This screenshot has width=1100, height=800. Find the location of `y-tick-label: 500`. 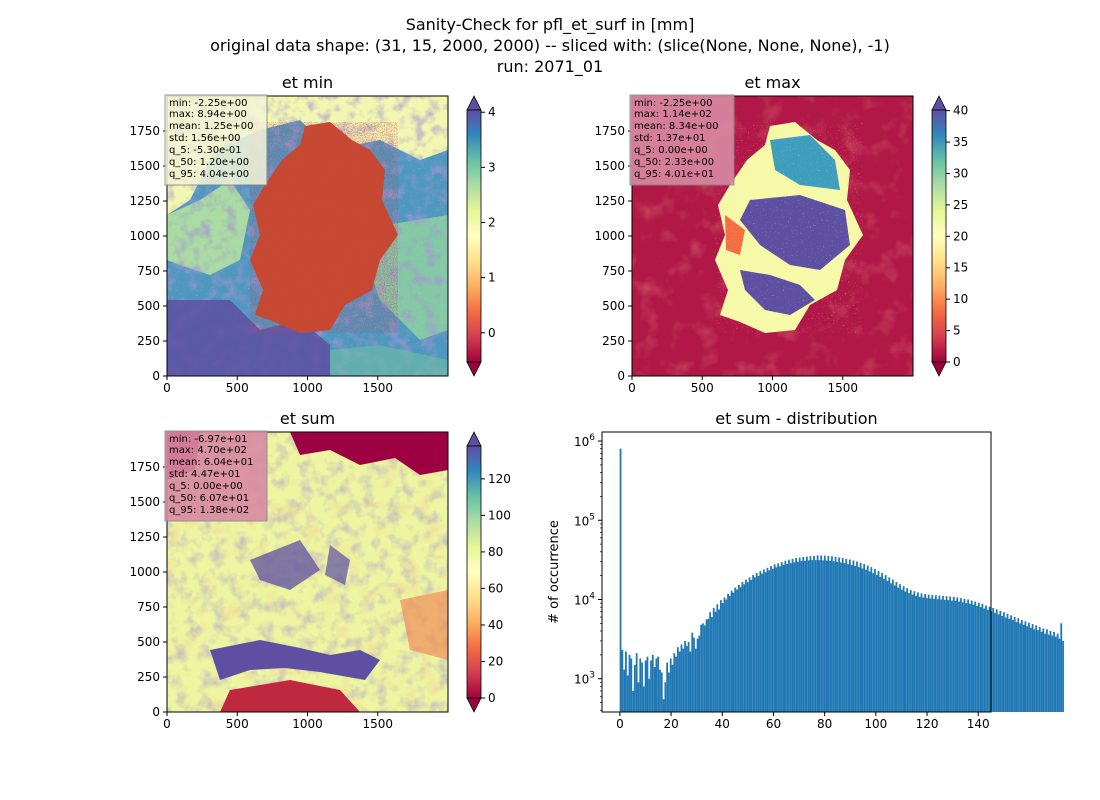

y-tick-label: 500 is located at coordinates (148, 306).